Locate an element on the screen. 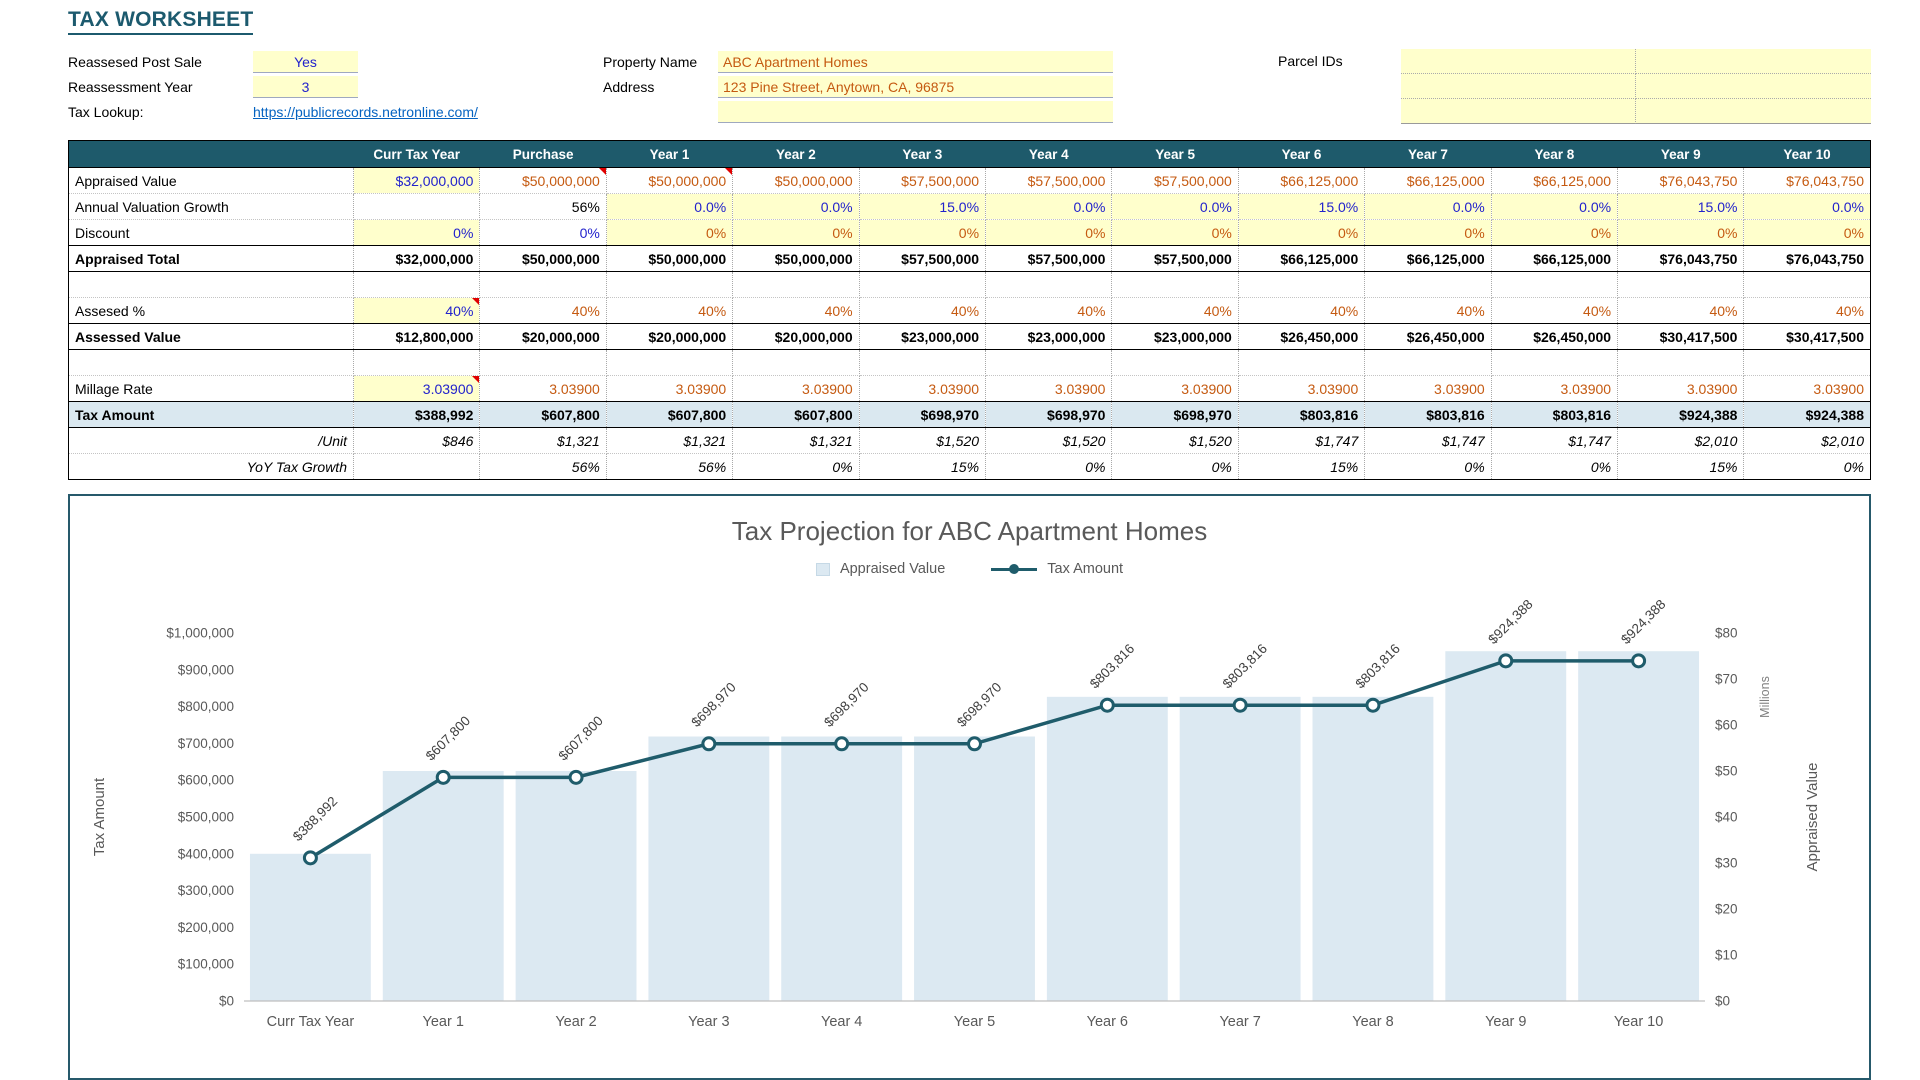 This screenshot has height=1080, width=1920. table-cell: $1,321 is located at coordinates (670, 440).